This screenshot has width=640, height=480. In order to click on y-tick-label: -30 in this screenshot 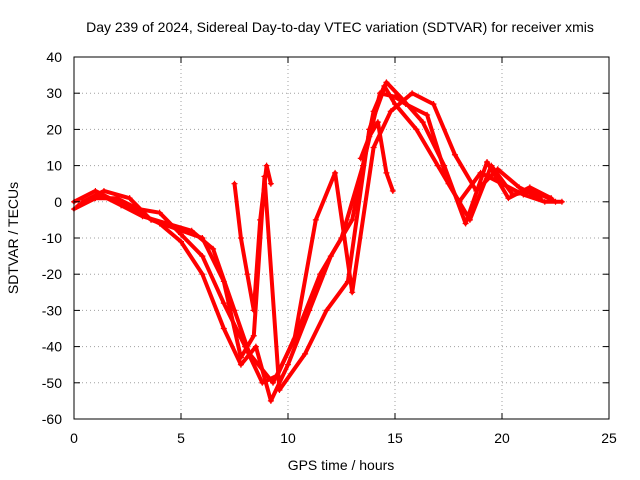, I will do `click(52, 310)`.